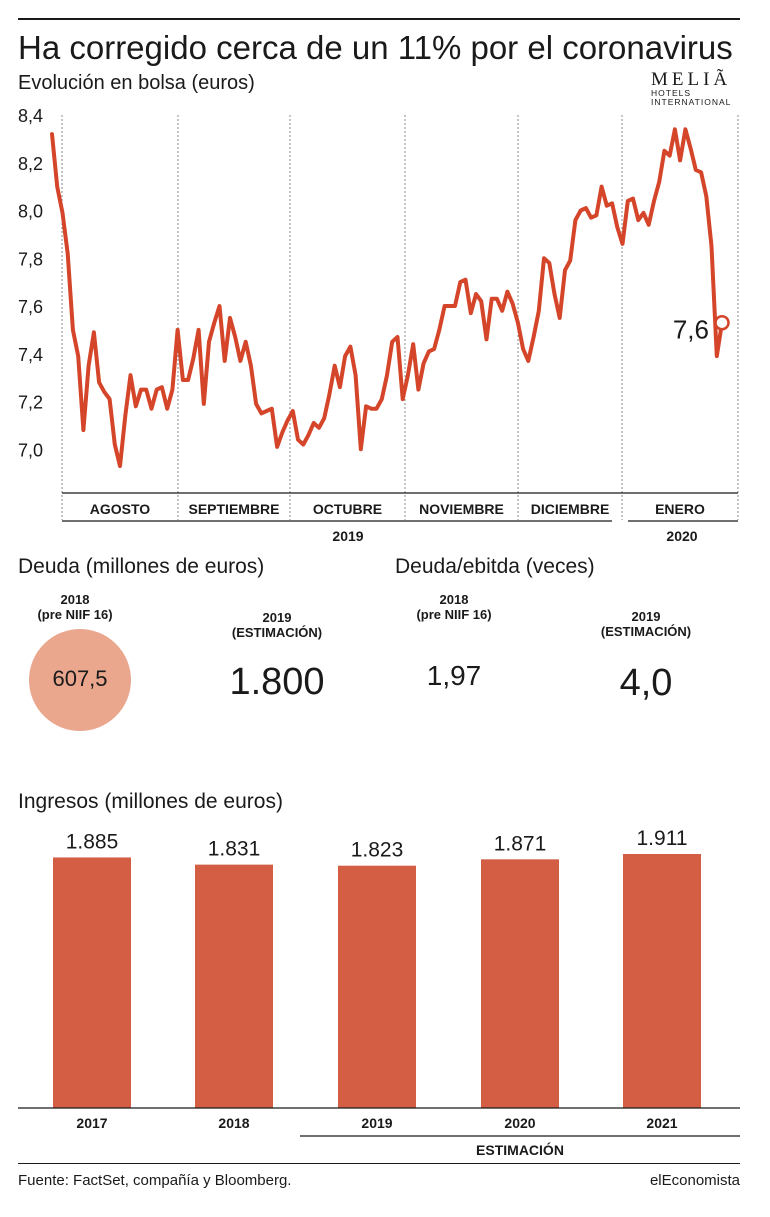  I want to click on debt-title: Deuda (millones de euros), so click(141, 566).